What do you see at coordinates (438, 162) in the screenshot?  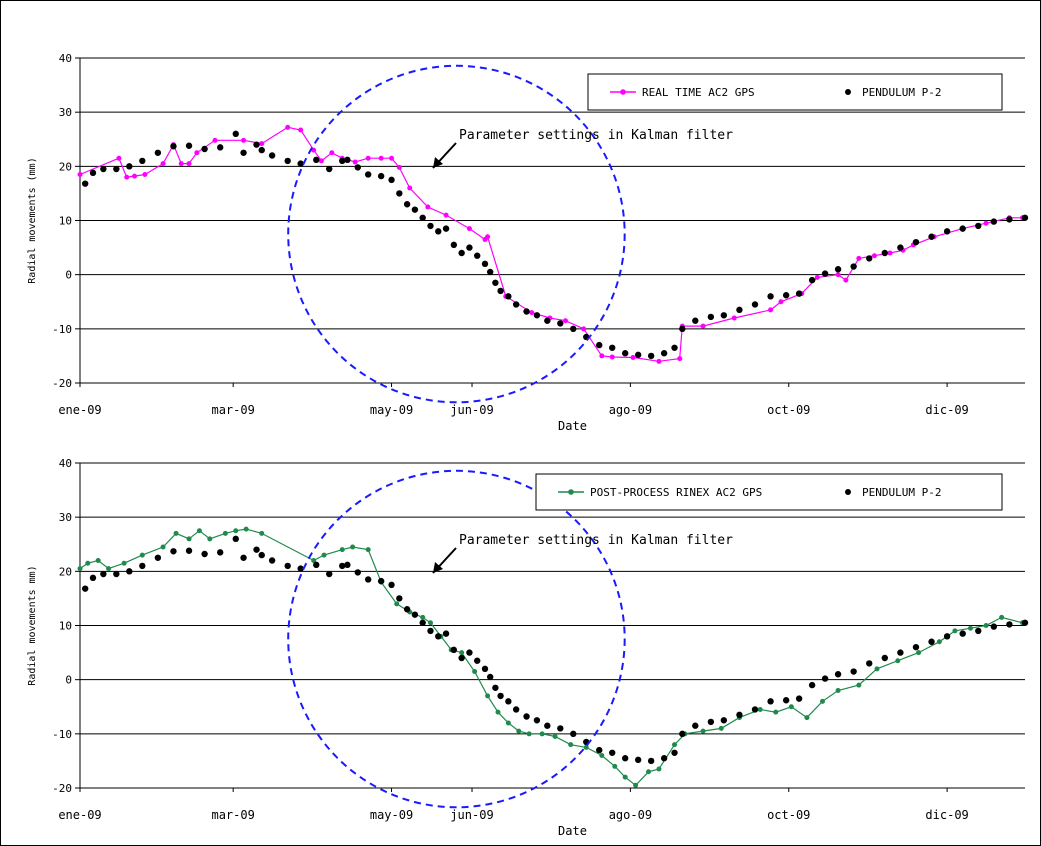 I see `annotation-arrowhead` at bounding box center [438, 162].